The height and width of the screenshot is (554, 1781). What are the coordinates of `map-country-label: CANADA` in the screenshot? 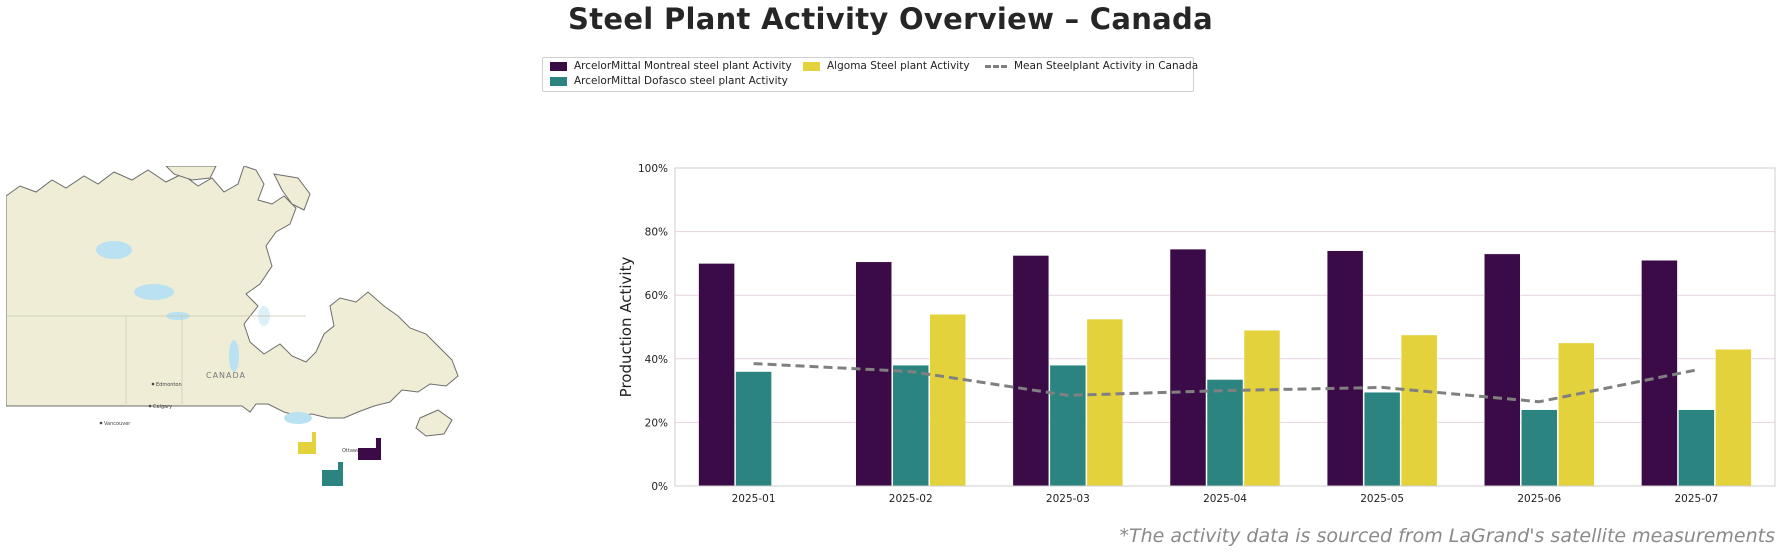 It's located at (226, 375).